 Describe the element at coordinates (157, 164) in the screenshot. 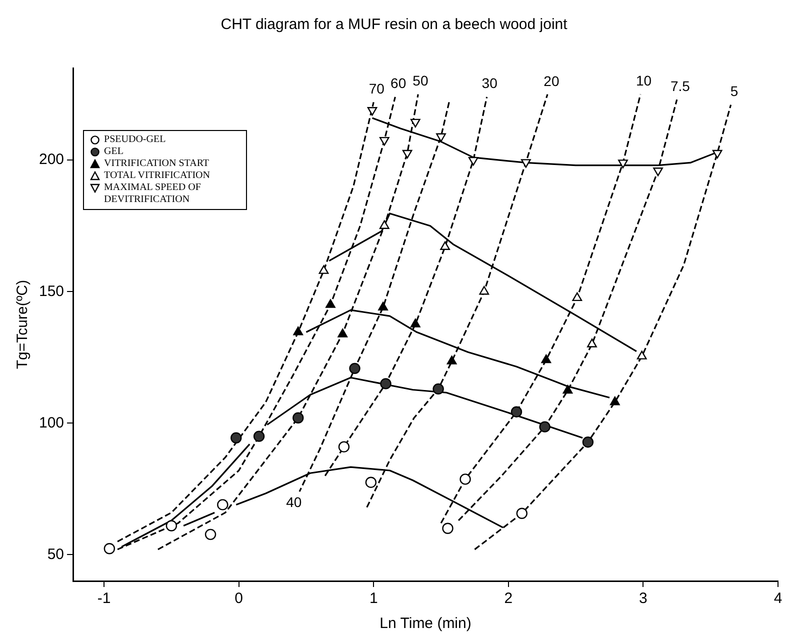

I see `legend-label: VITRIFICATION START` at that location.